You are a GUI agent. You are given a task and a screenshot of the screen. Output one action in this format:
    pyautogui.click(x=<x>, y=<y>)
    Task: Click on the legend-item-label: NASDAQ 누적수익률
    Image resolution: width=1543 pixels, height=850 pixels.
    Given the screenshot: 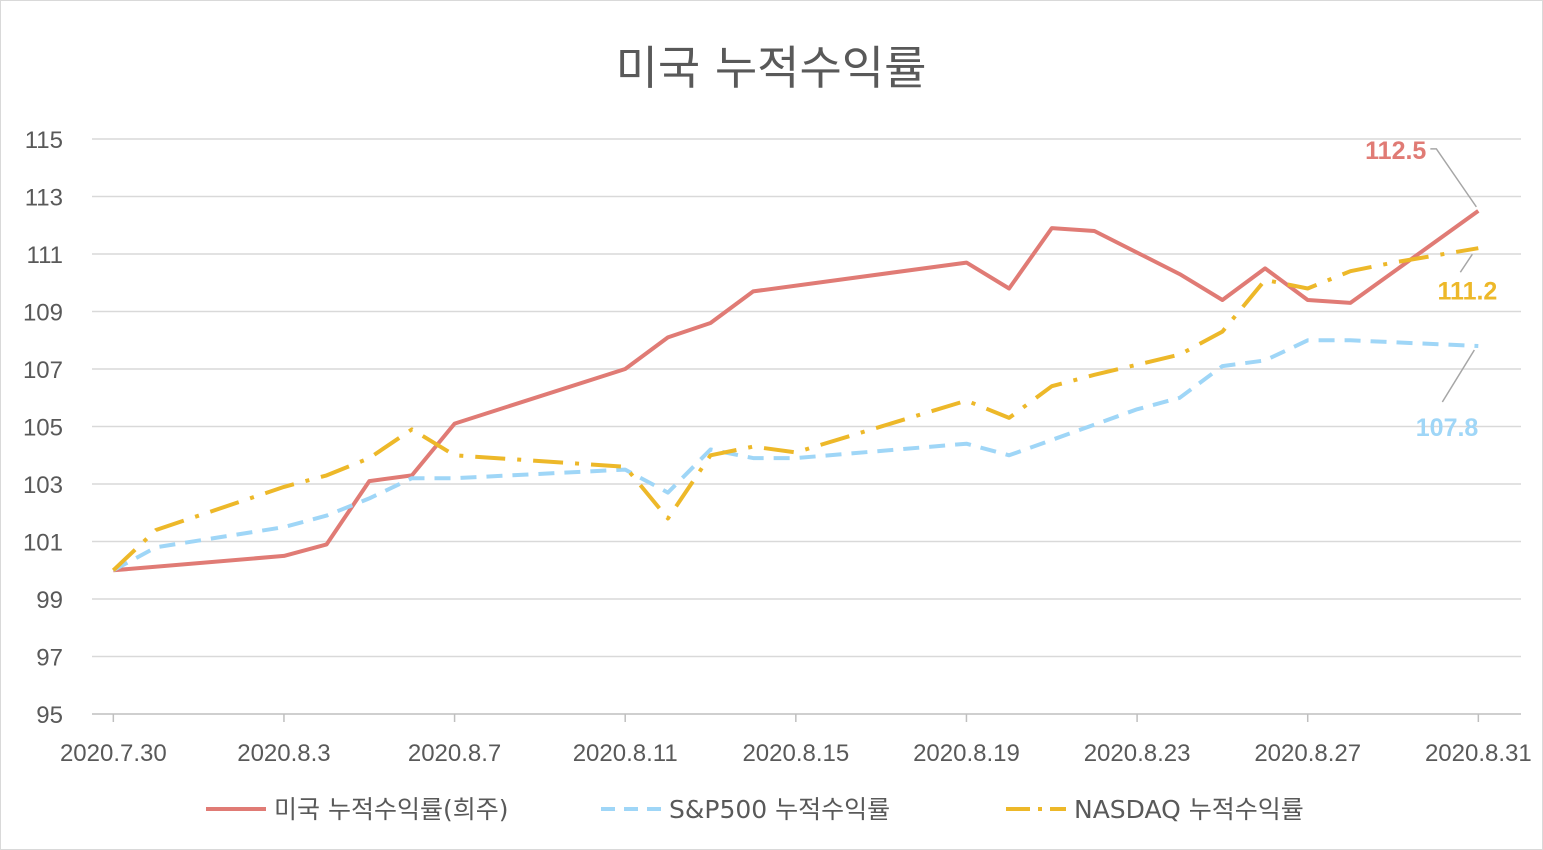 What is the action you would take?
    pyautogui.click(x=1189, y=809)
    